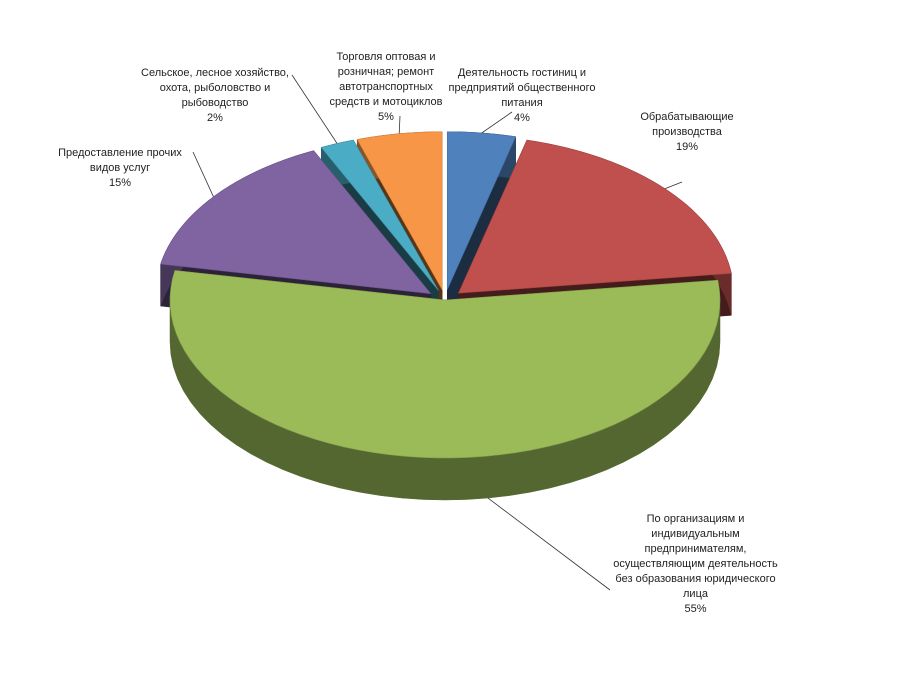 The image size is (900, 675). What do you see at coordinates (673, 185) in the screenshot?
I see `leader-line-manufacturing` at bounding box center [673, 185].